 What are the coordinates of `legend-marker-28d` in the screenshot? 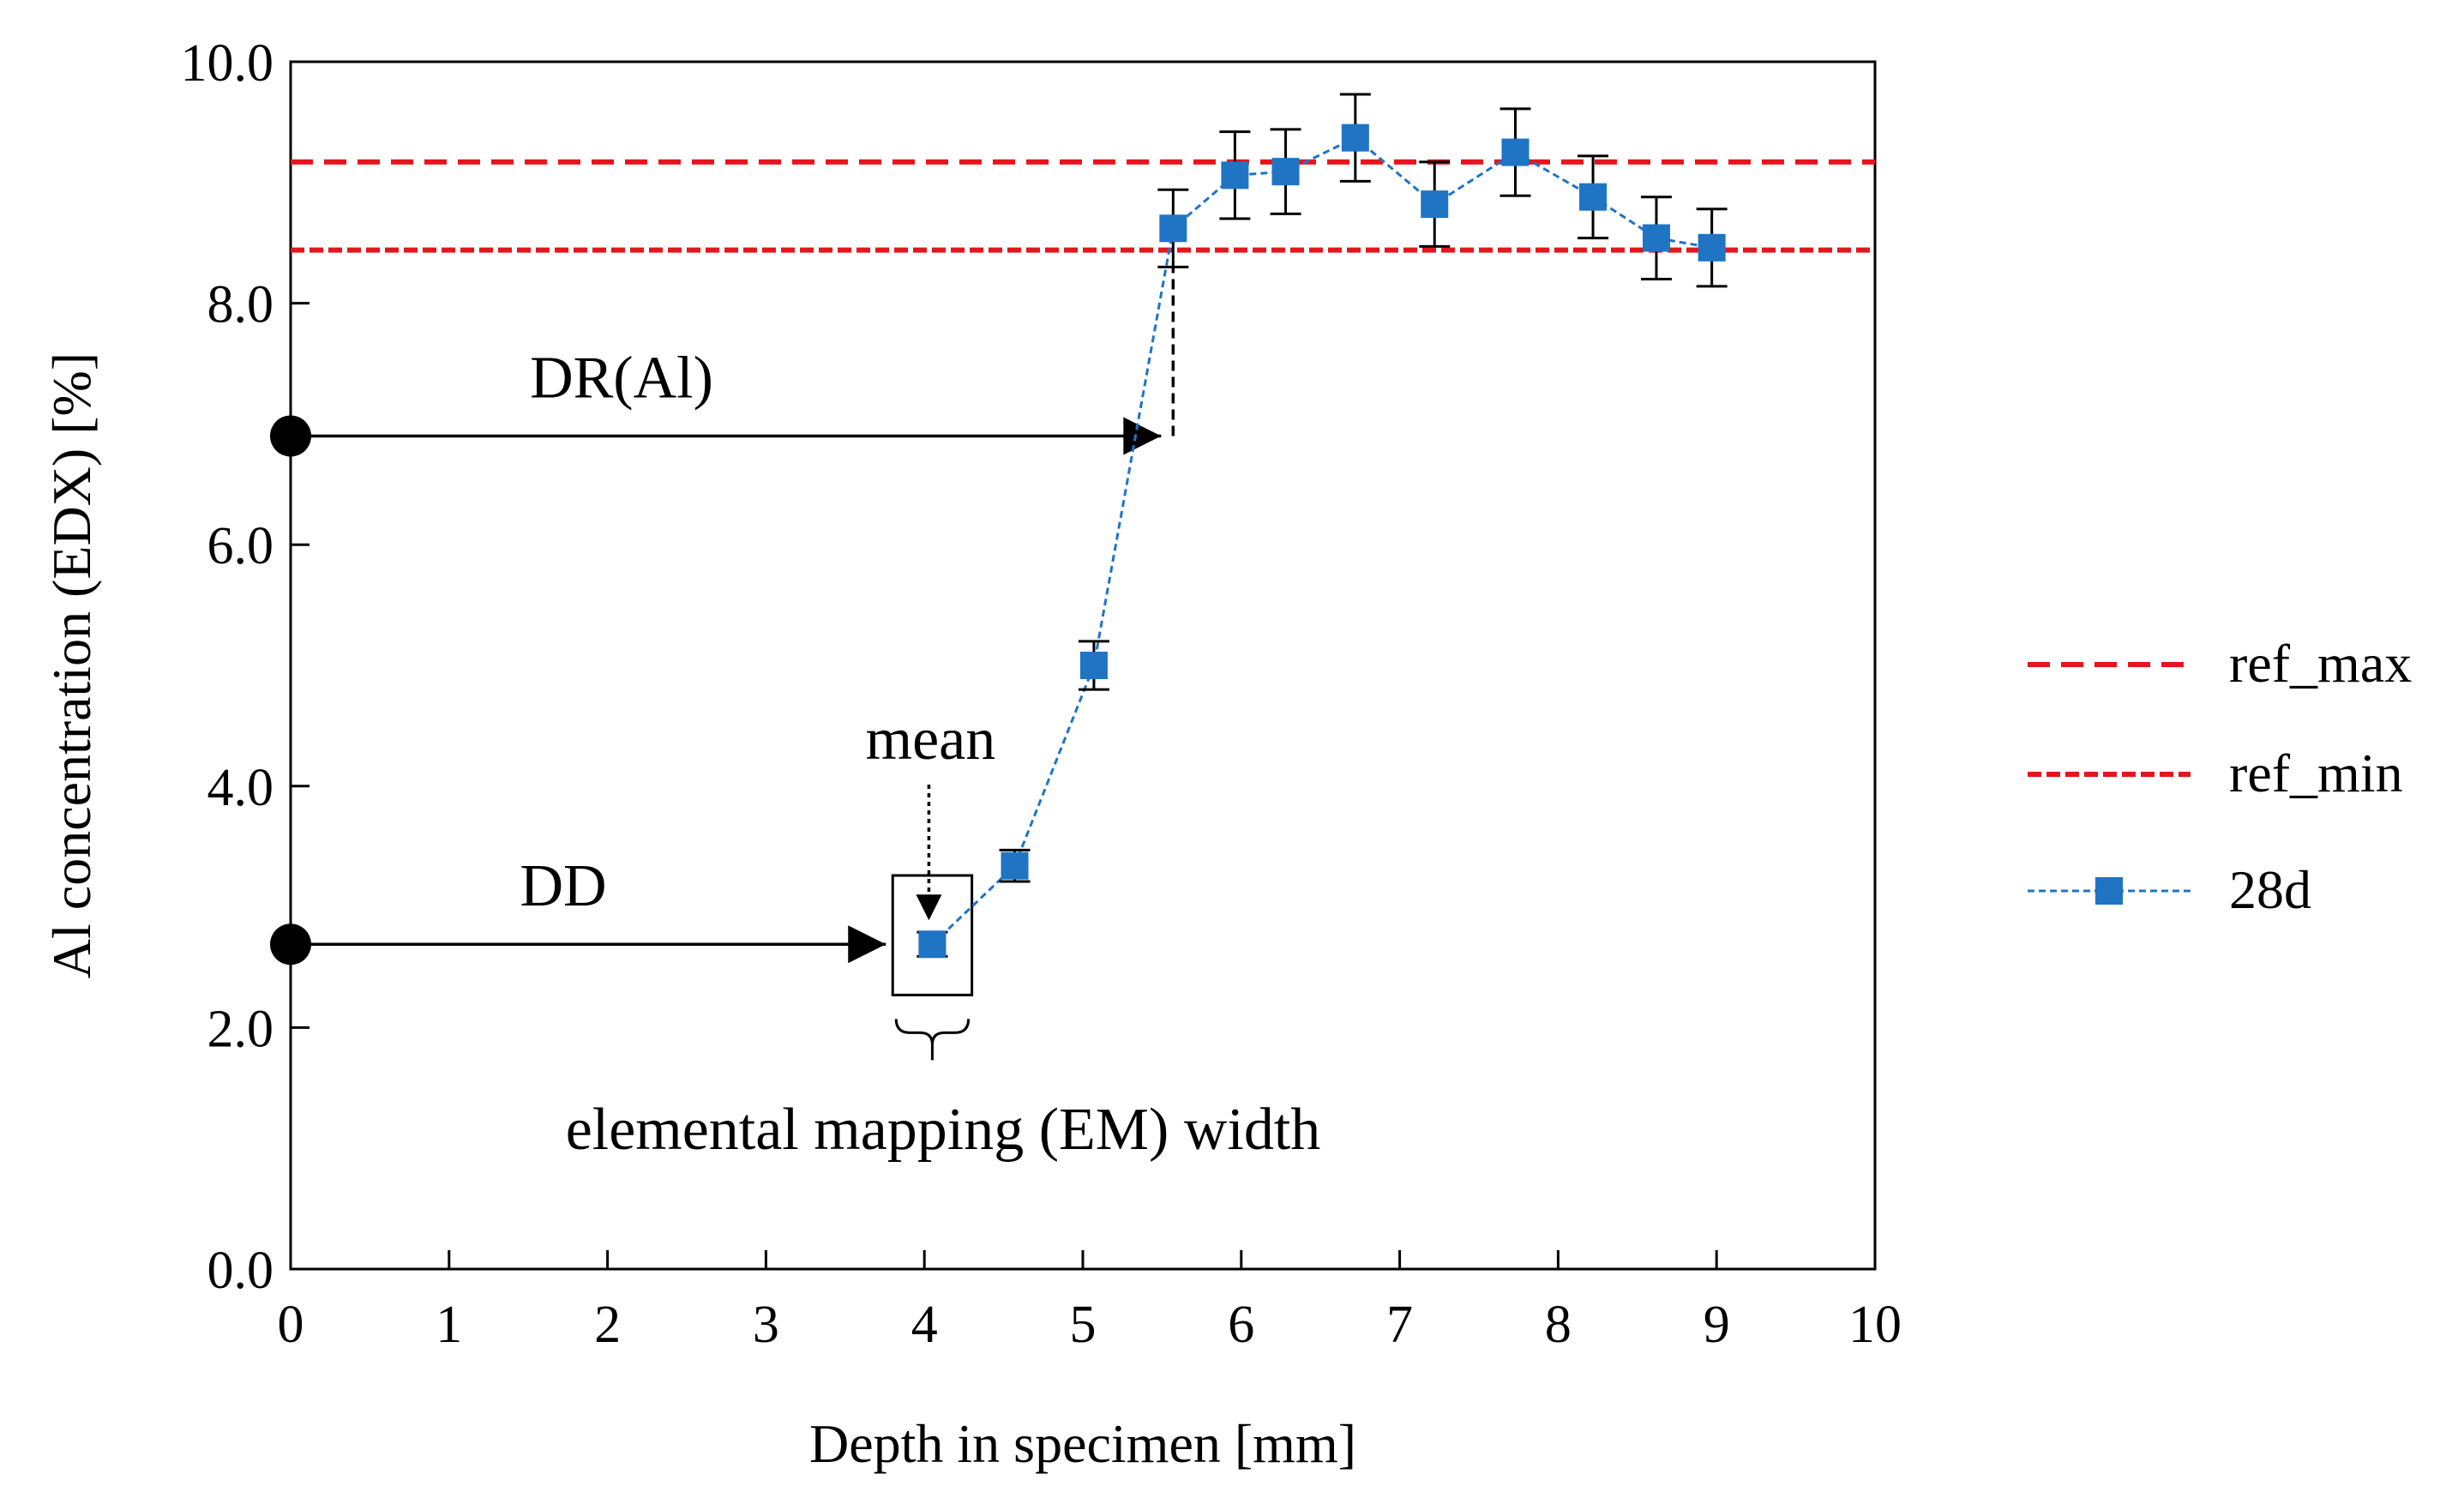 It's located at (2109, 891).